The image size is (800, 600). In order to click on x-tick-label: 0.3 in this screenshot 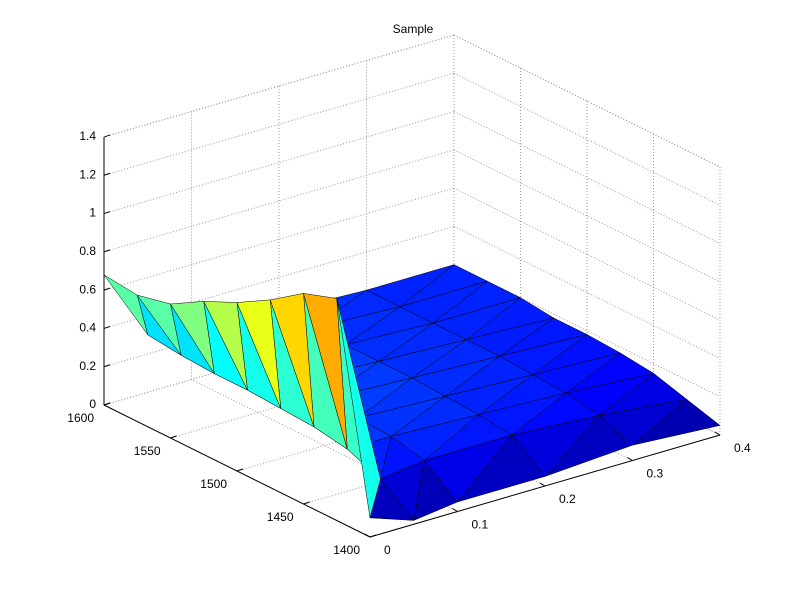, I will do `click(655, 474)`.